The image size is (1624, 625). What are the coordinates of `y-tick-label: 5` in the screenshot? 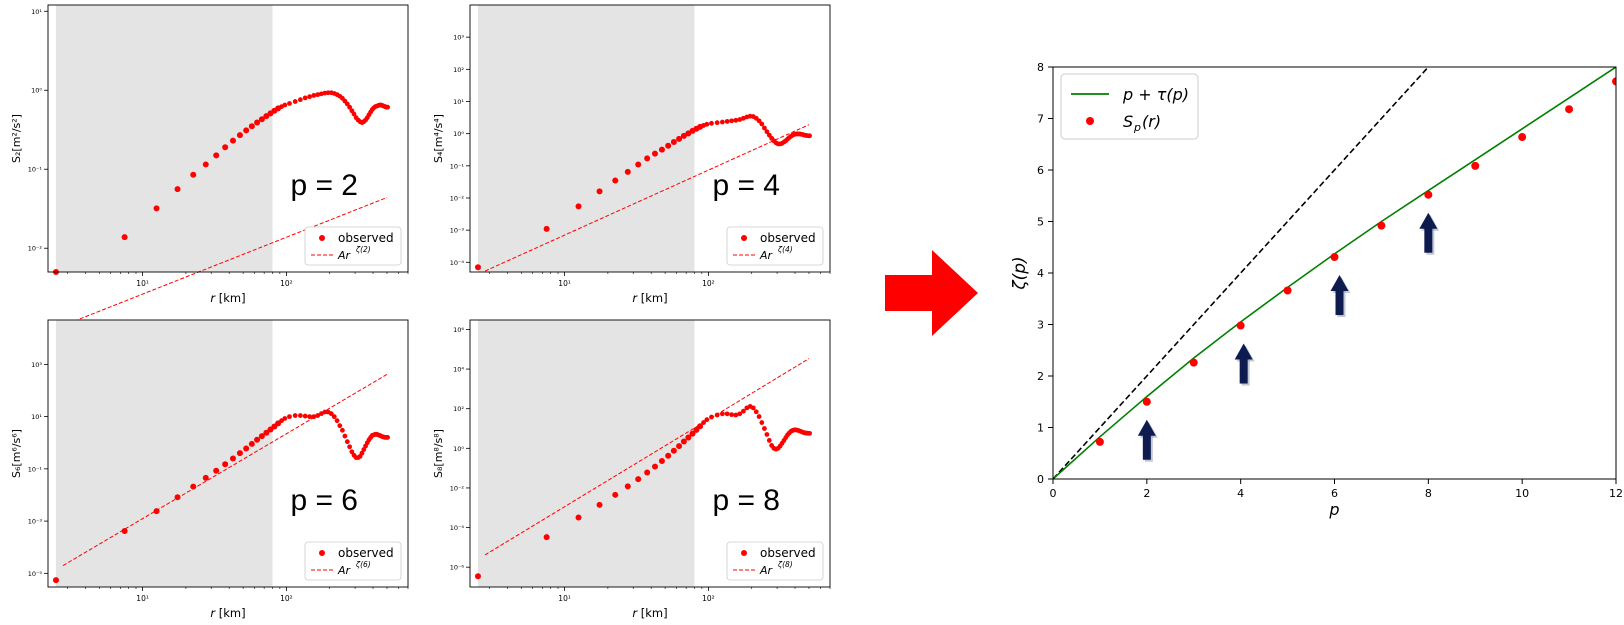 It's located at (1040, 222).